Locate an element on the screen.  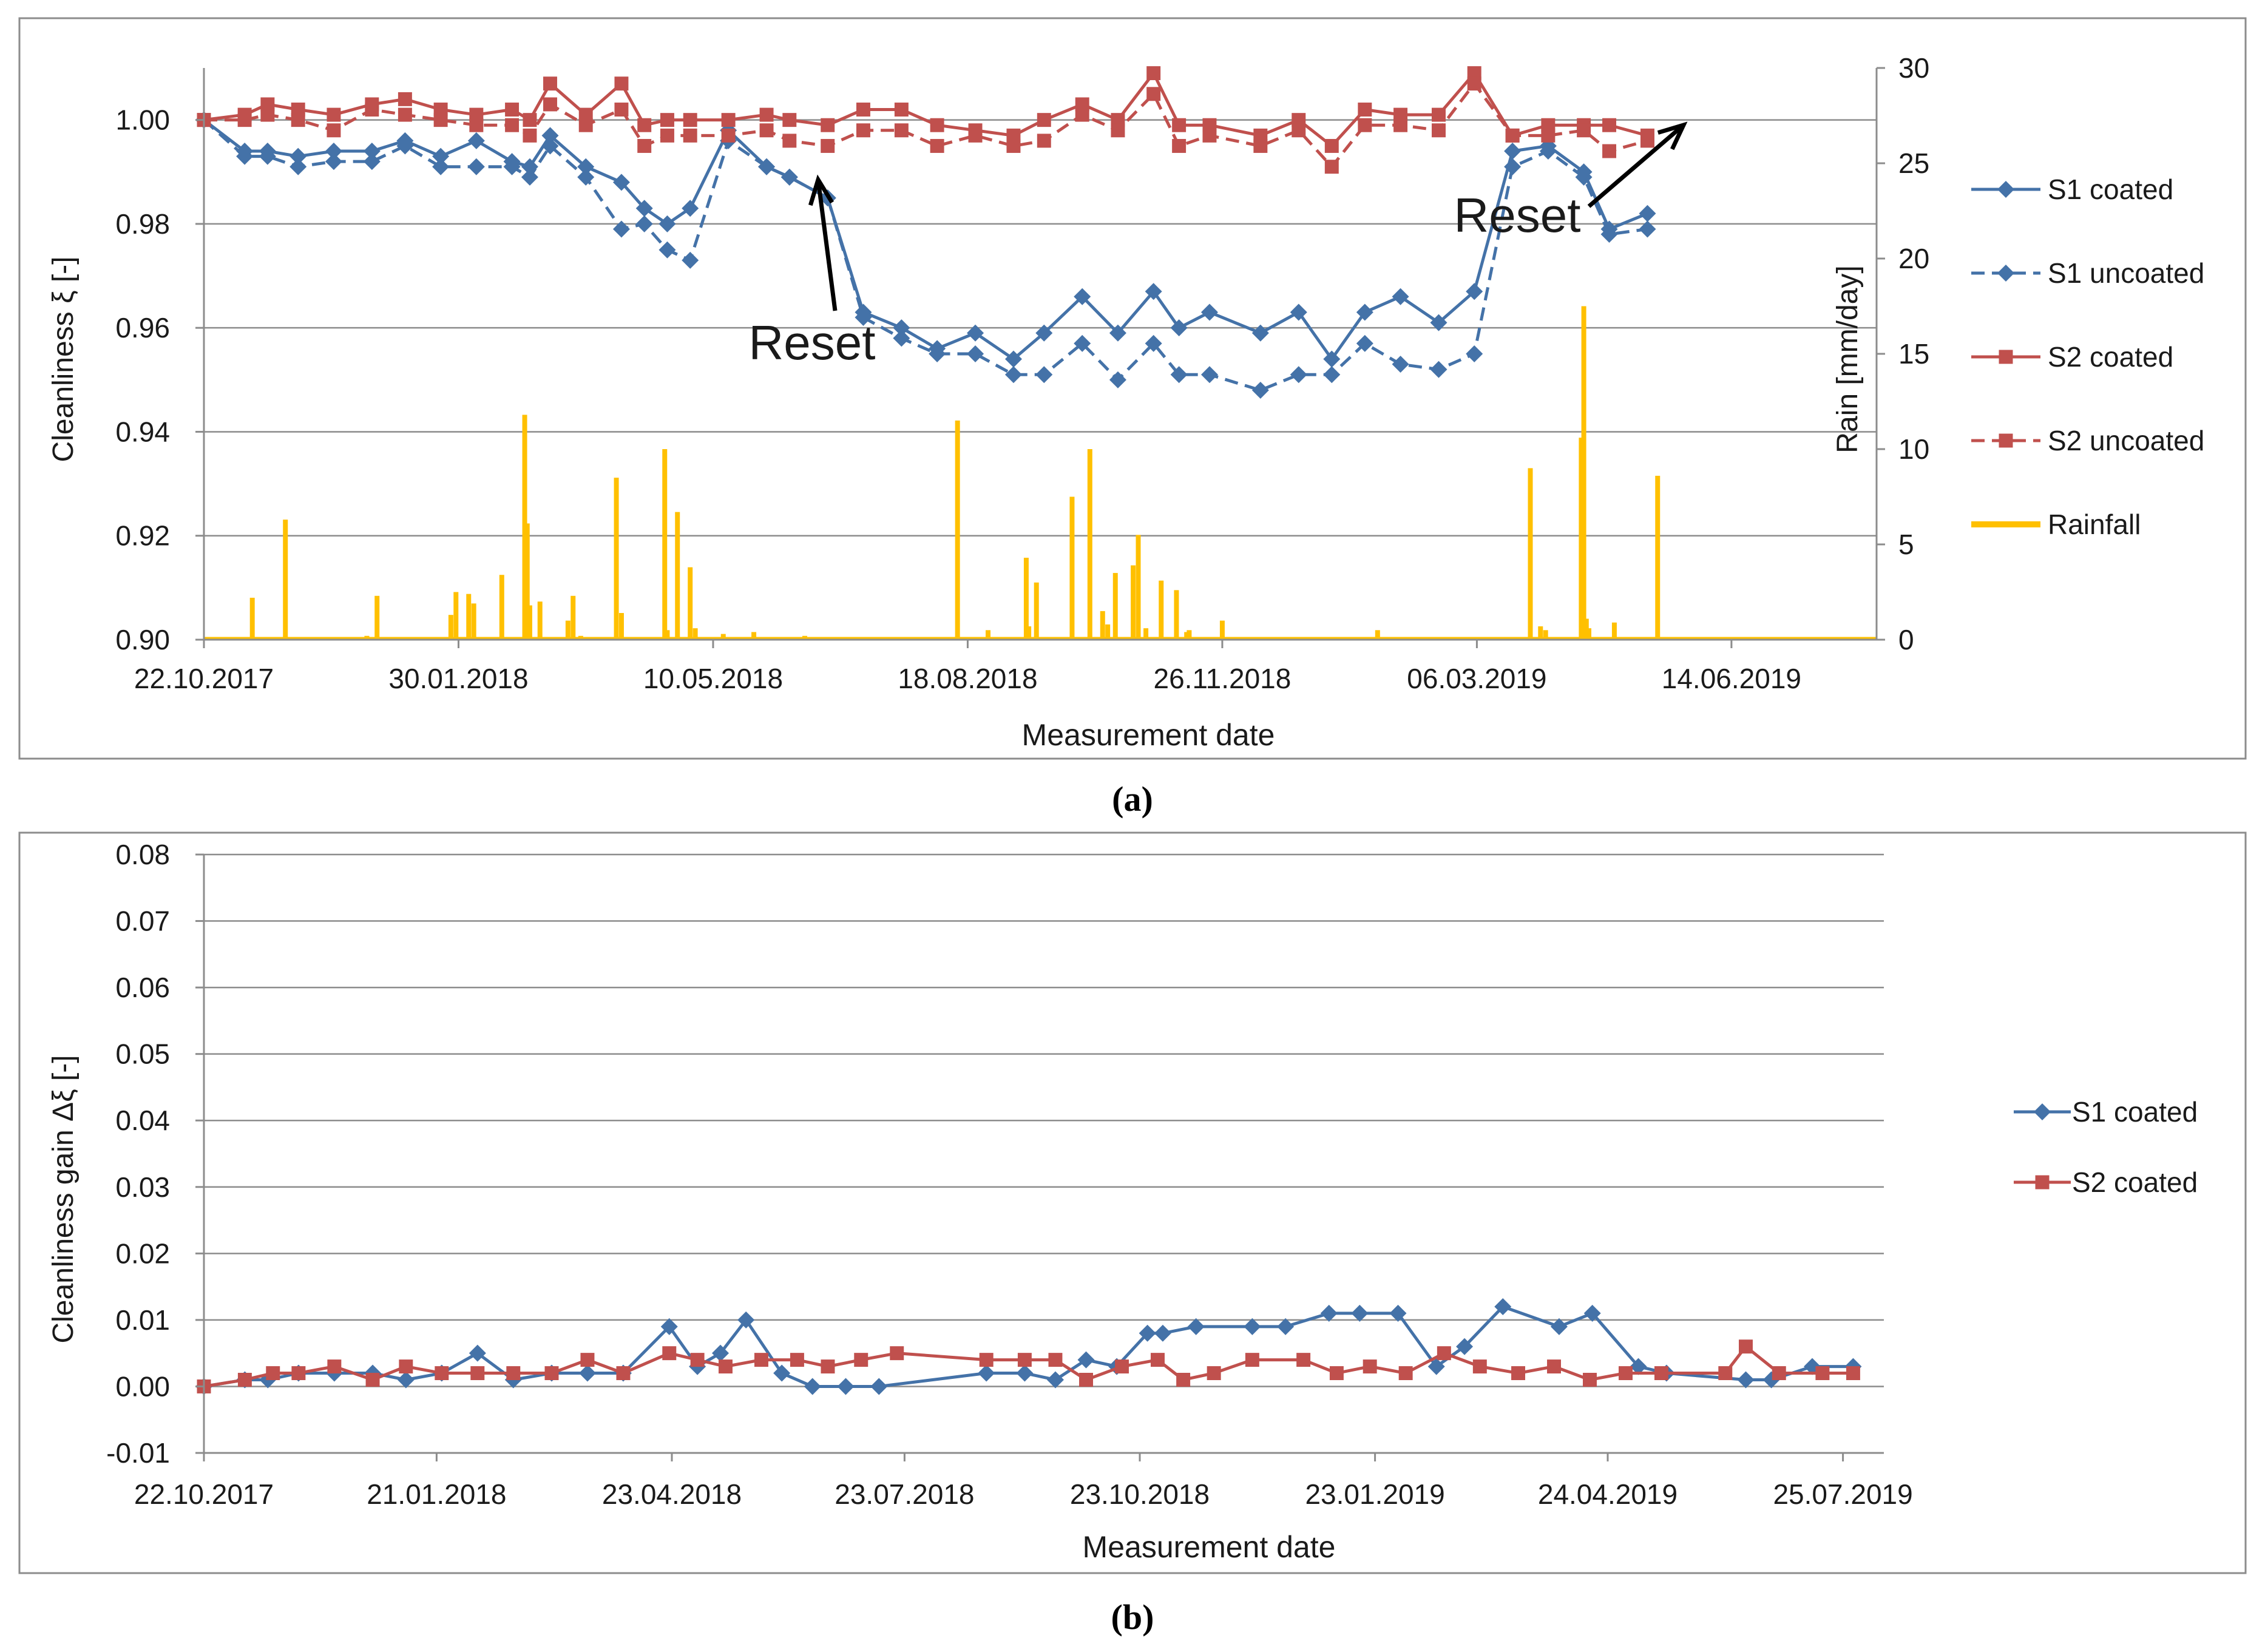
legend-label: S2 coated is located at coordinates (2110, 357).